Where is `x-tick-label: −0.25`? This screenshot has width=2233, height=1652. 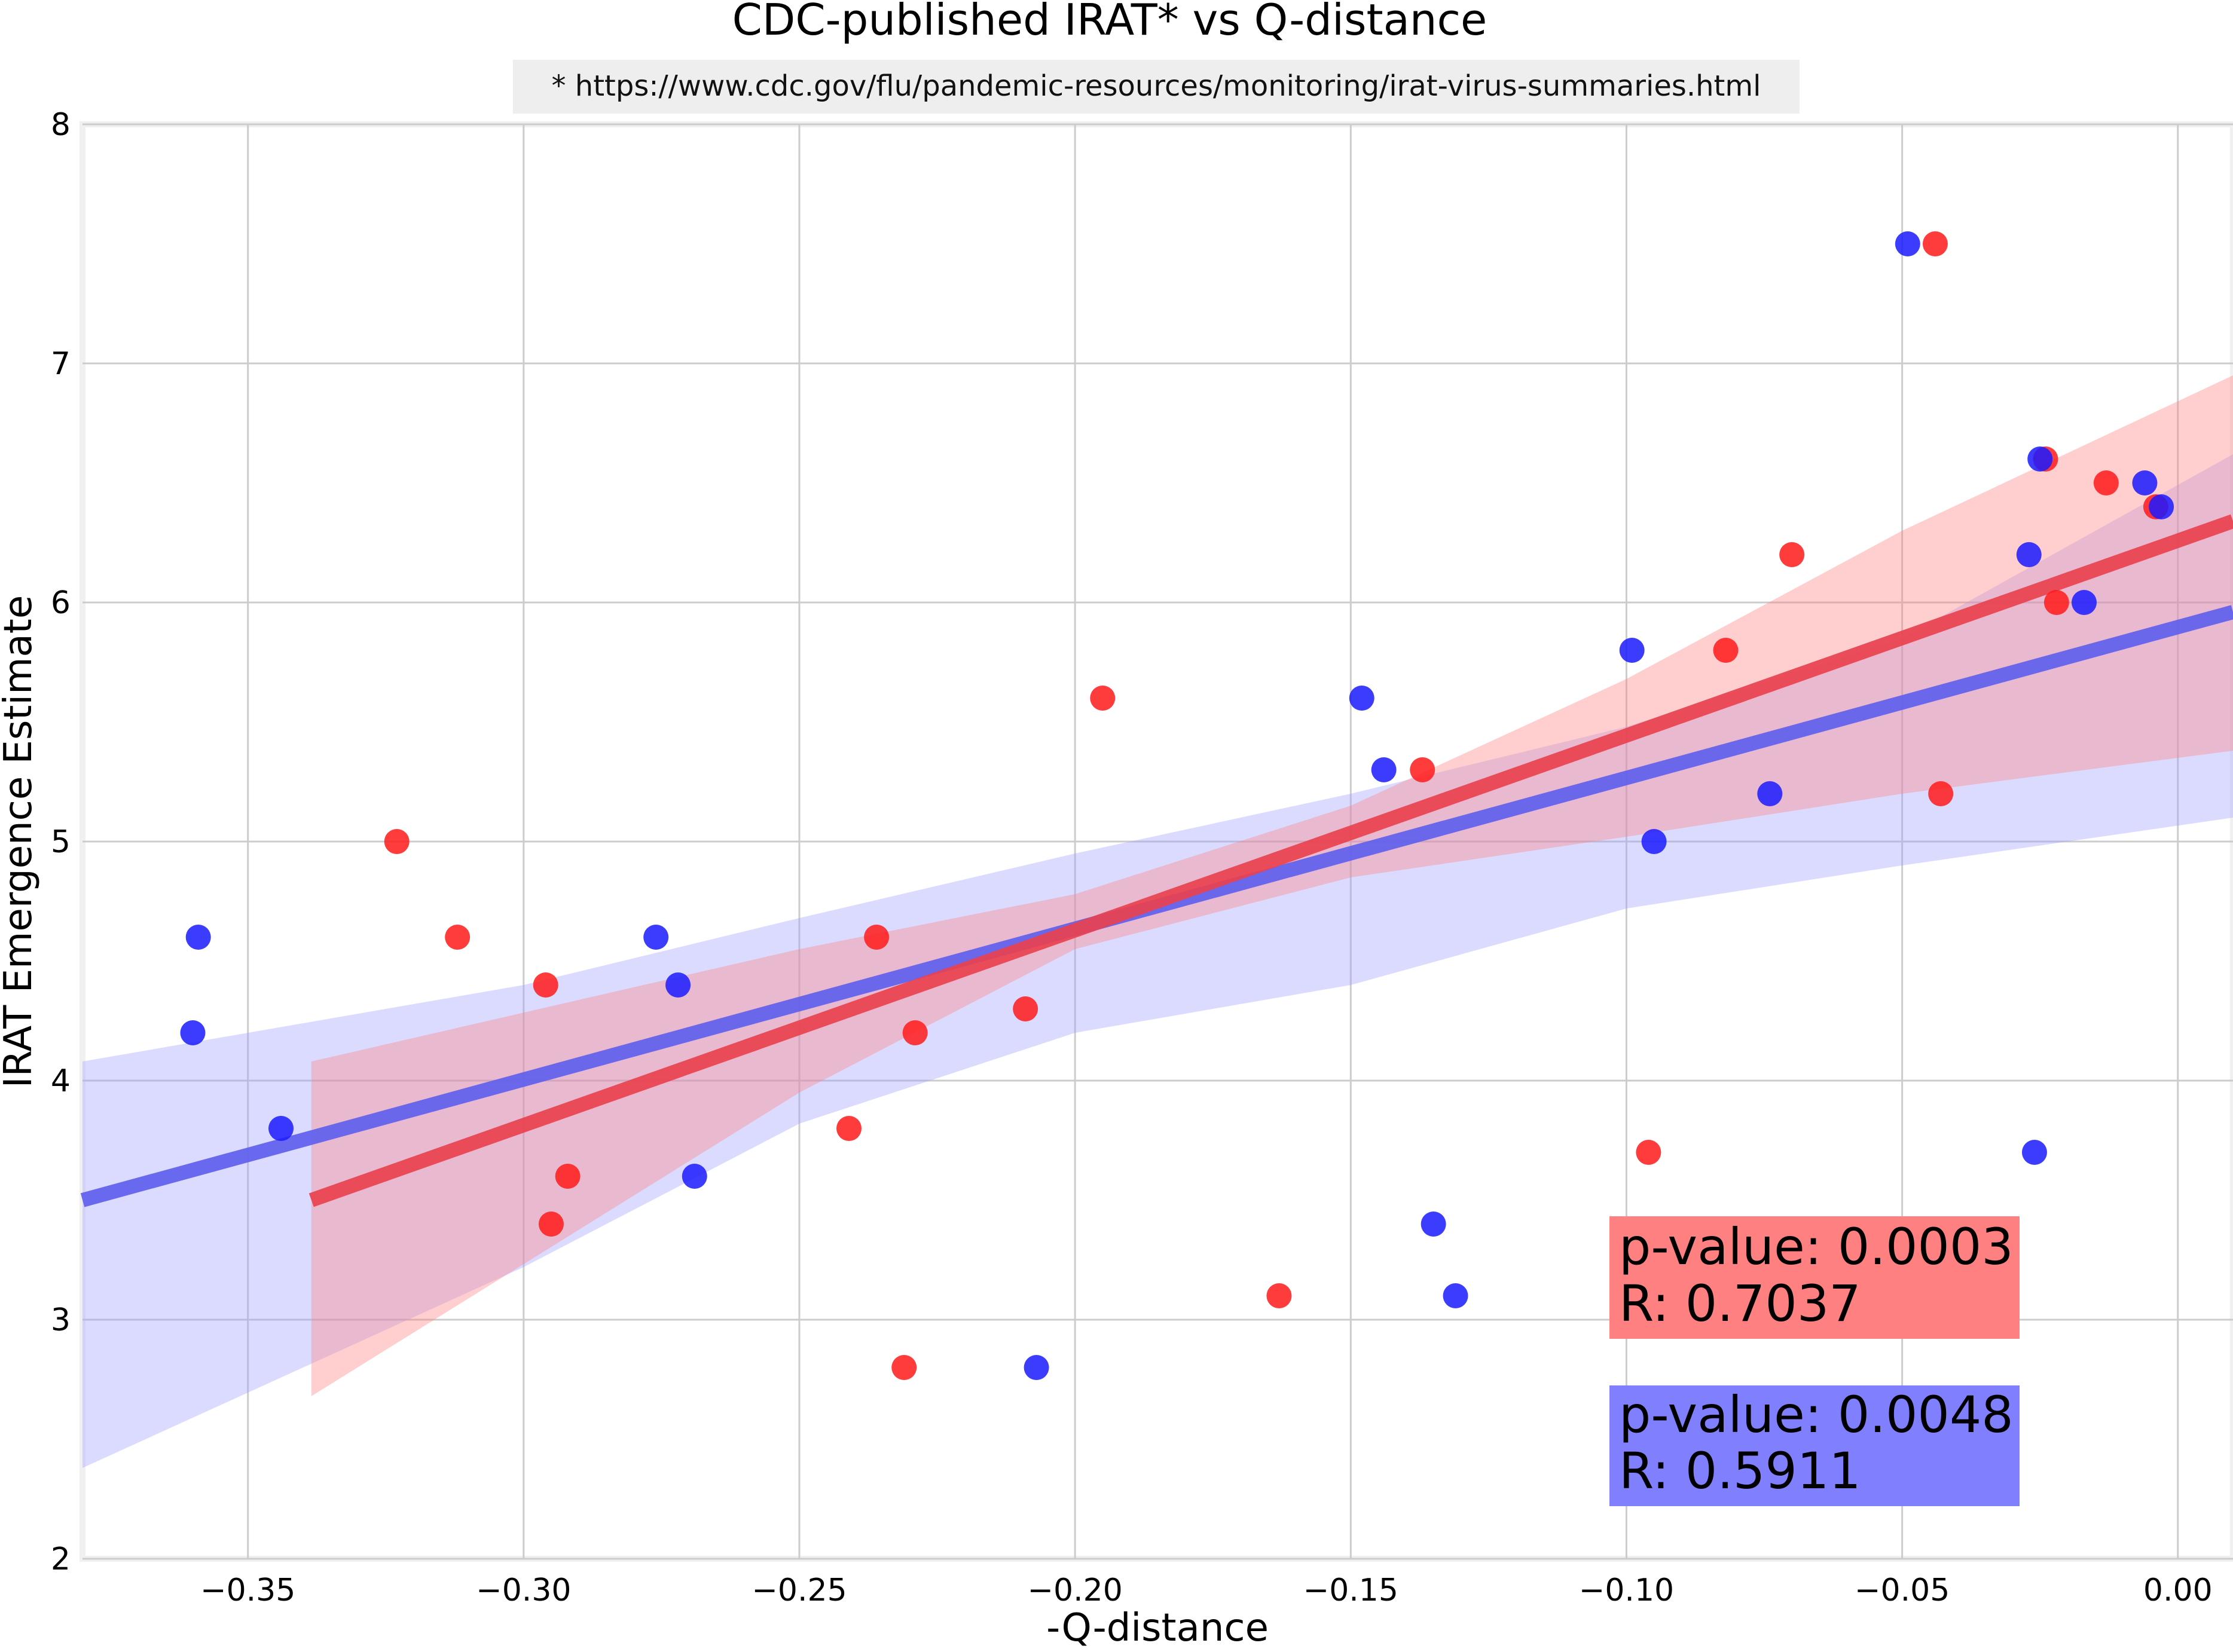
x-tick-label: −0.25 is located at coordinates (799, 1590).